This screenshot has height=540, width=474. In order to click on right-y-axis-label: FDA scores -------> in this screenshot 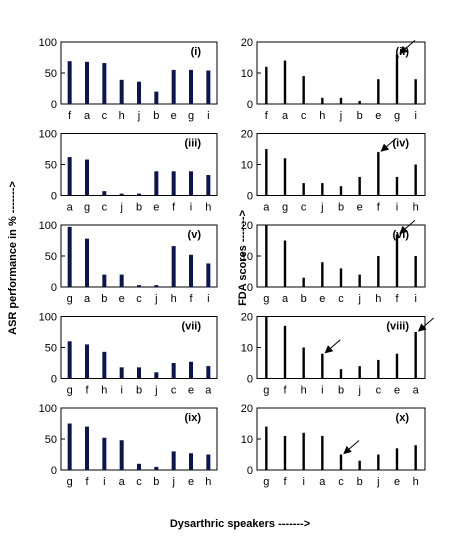, I will do `click(243, 258)`.